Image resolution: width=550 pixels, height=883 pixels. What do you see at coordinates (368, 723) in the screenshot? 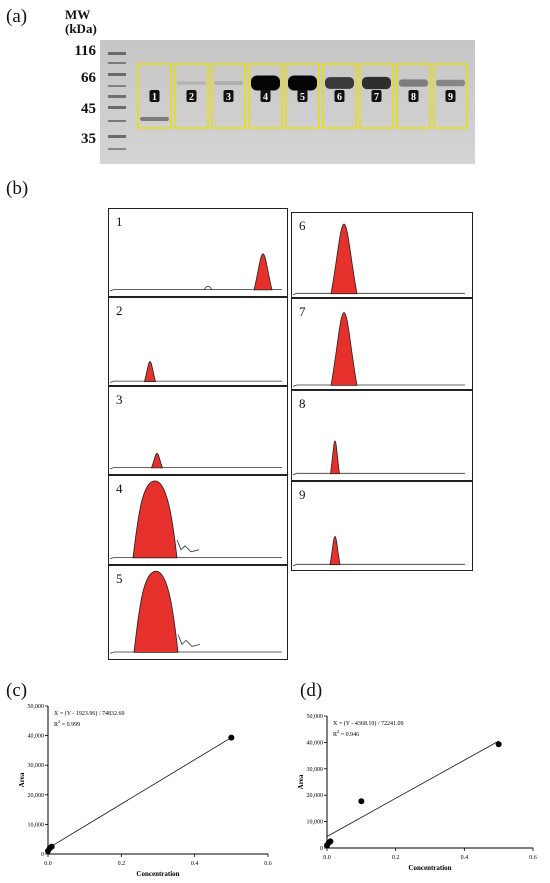
I see `fit-equation: X = (Y - 4368.19) / 72241.09` at bounding box center [368, 723].